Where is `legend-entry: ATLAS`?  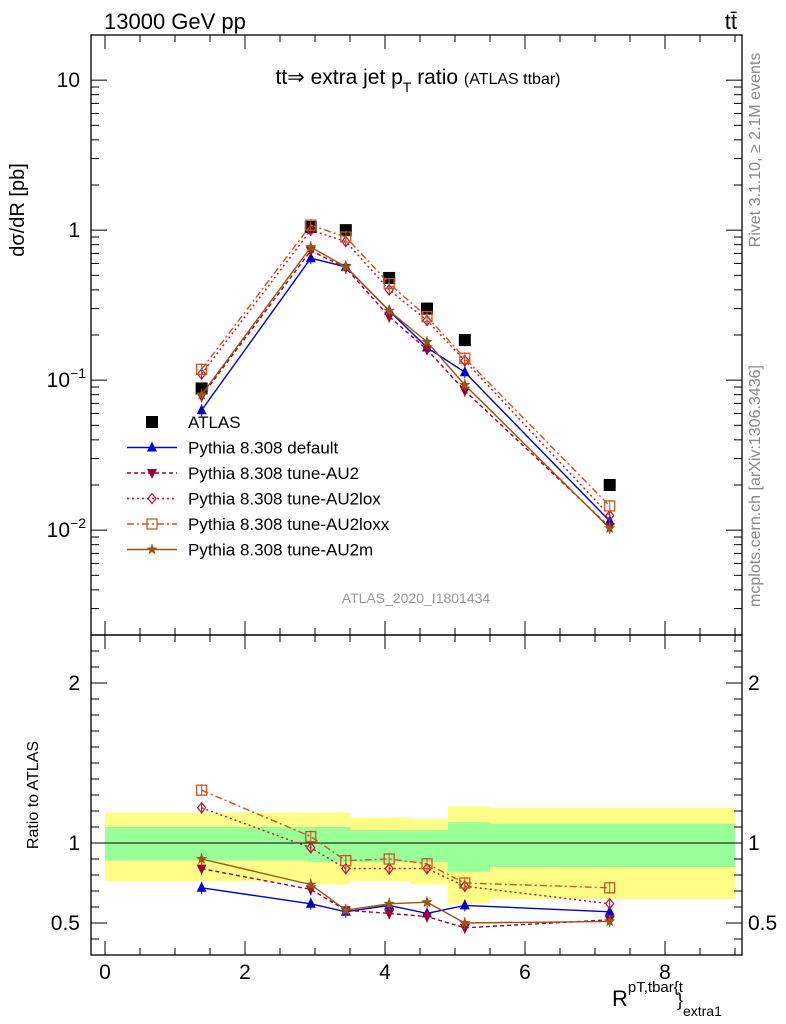 legend-entry: ATLAS is located at coordinates (214, 422).